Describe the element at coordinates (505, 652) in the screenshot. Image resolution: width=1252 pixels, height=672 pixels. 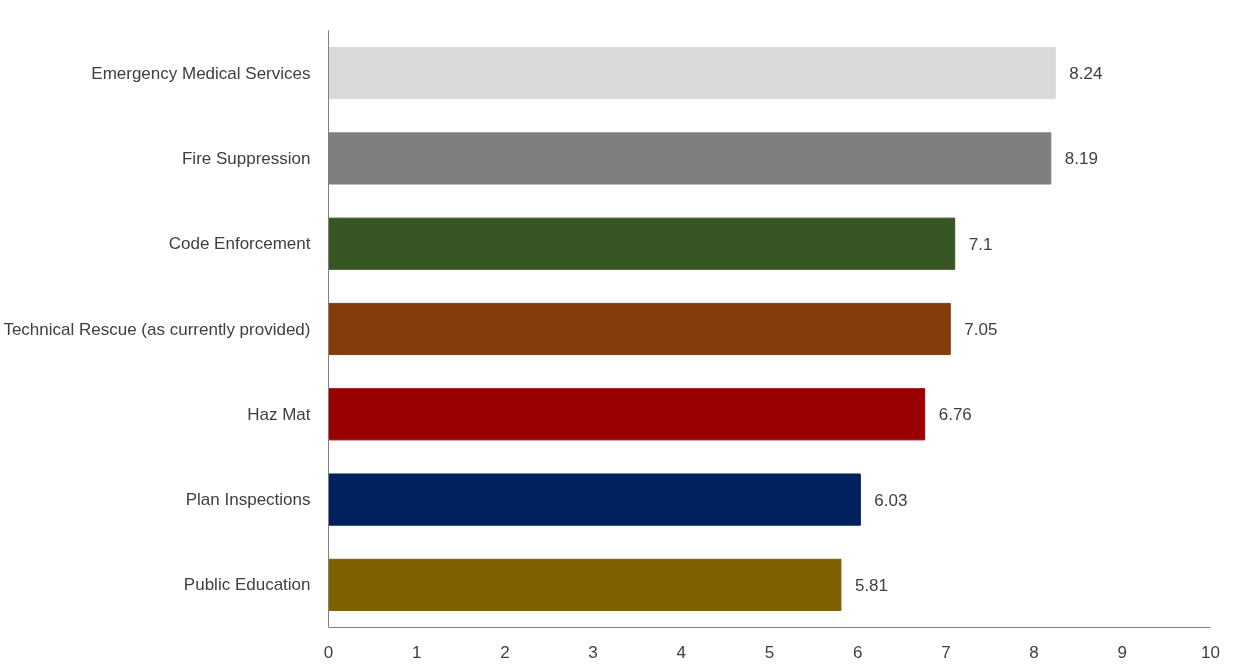
I see `x-tick-label: 2` at that location.